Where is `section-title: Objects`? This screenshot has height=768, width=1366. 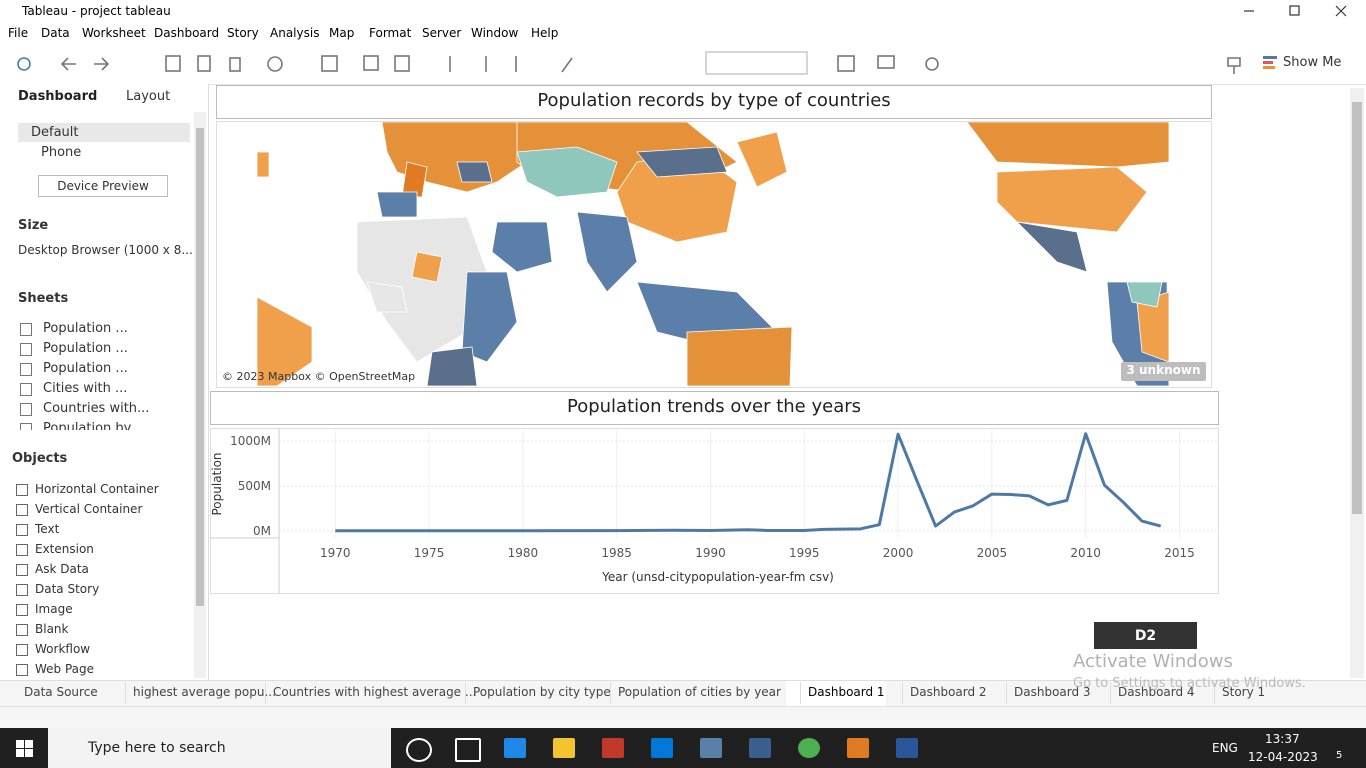
section-title: Objects is located at coordinates (40, 458).